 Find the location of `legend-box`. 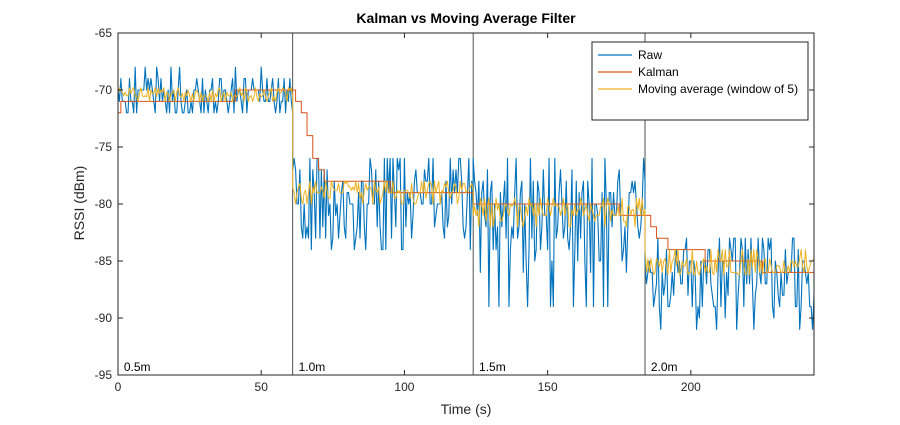

legend-box is located at coordinates (700, 81).